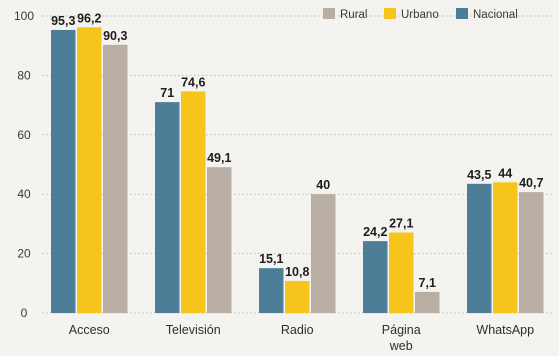 The height and width of the screenshot is (356, 559). What do you see at coordinates (505, 330) in the screenshot?
I see `category-label: WhatsApp` at bounding box center [505, 330].